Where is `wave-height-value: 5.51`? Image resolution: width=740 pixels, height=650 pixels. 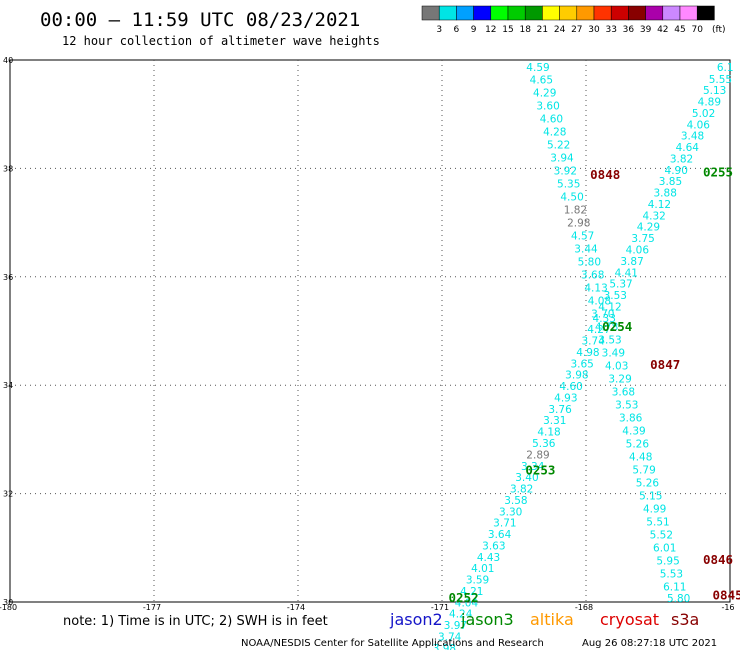 wave-height-value: 5.51 is located at coordinates (657, 523).